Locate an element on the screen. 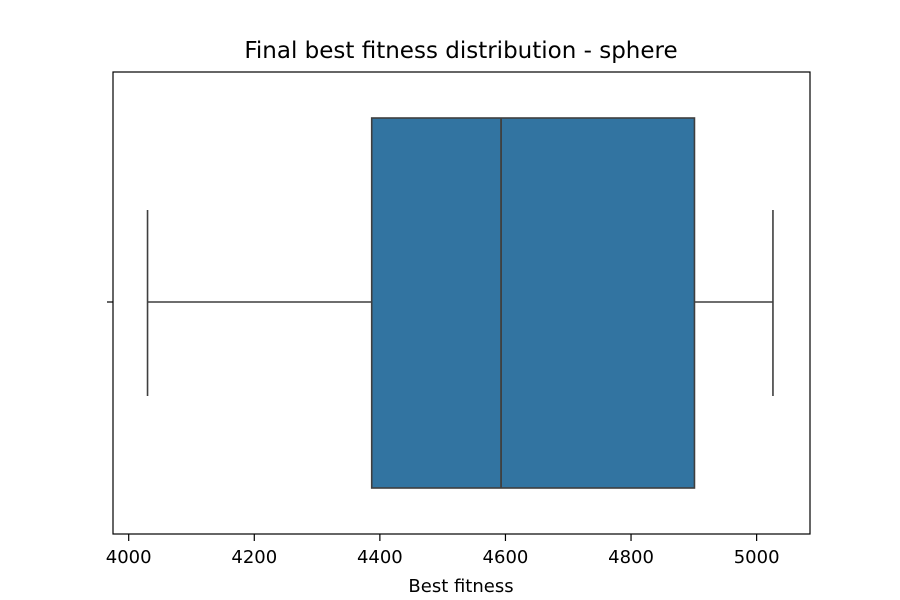  x-tick-label: 4800 is located at coordinates (631, 557).